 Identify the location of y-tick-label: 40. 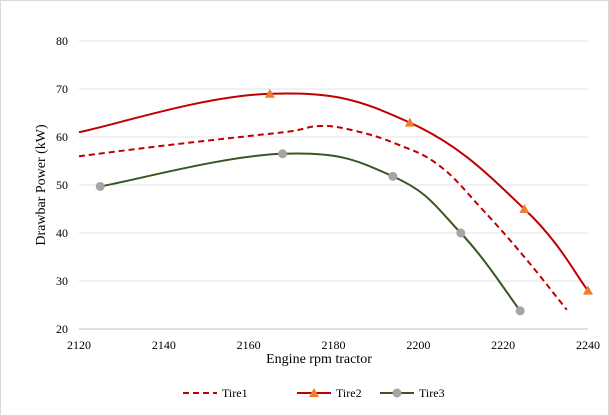
(62, 233).